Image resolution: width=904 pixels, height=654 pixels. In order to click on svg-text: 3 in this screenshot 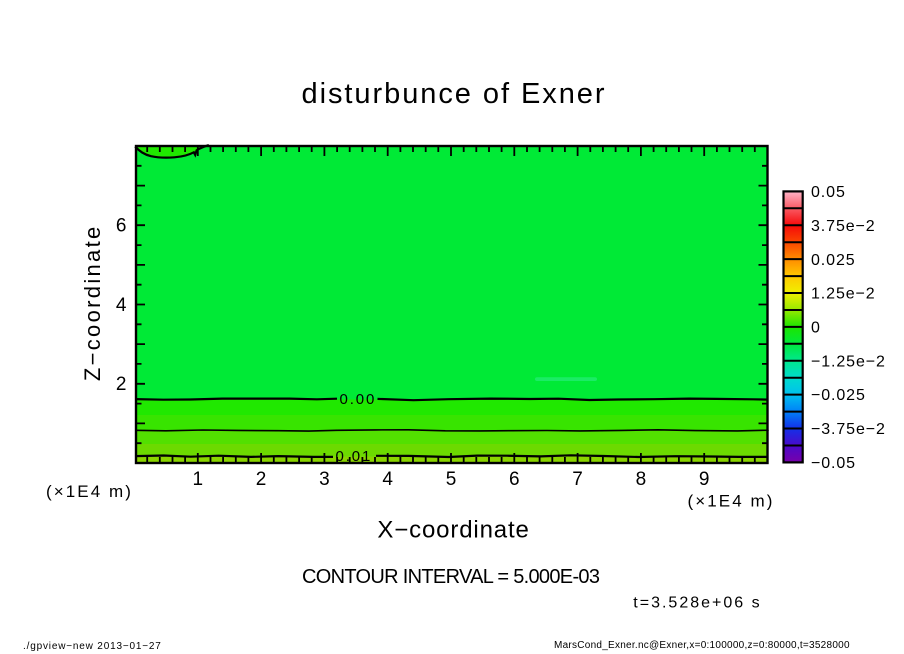, I will do `click(324, 479)`.